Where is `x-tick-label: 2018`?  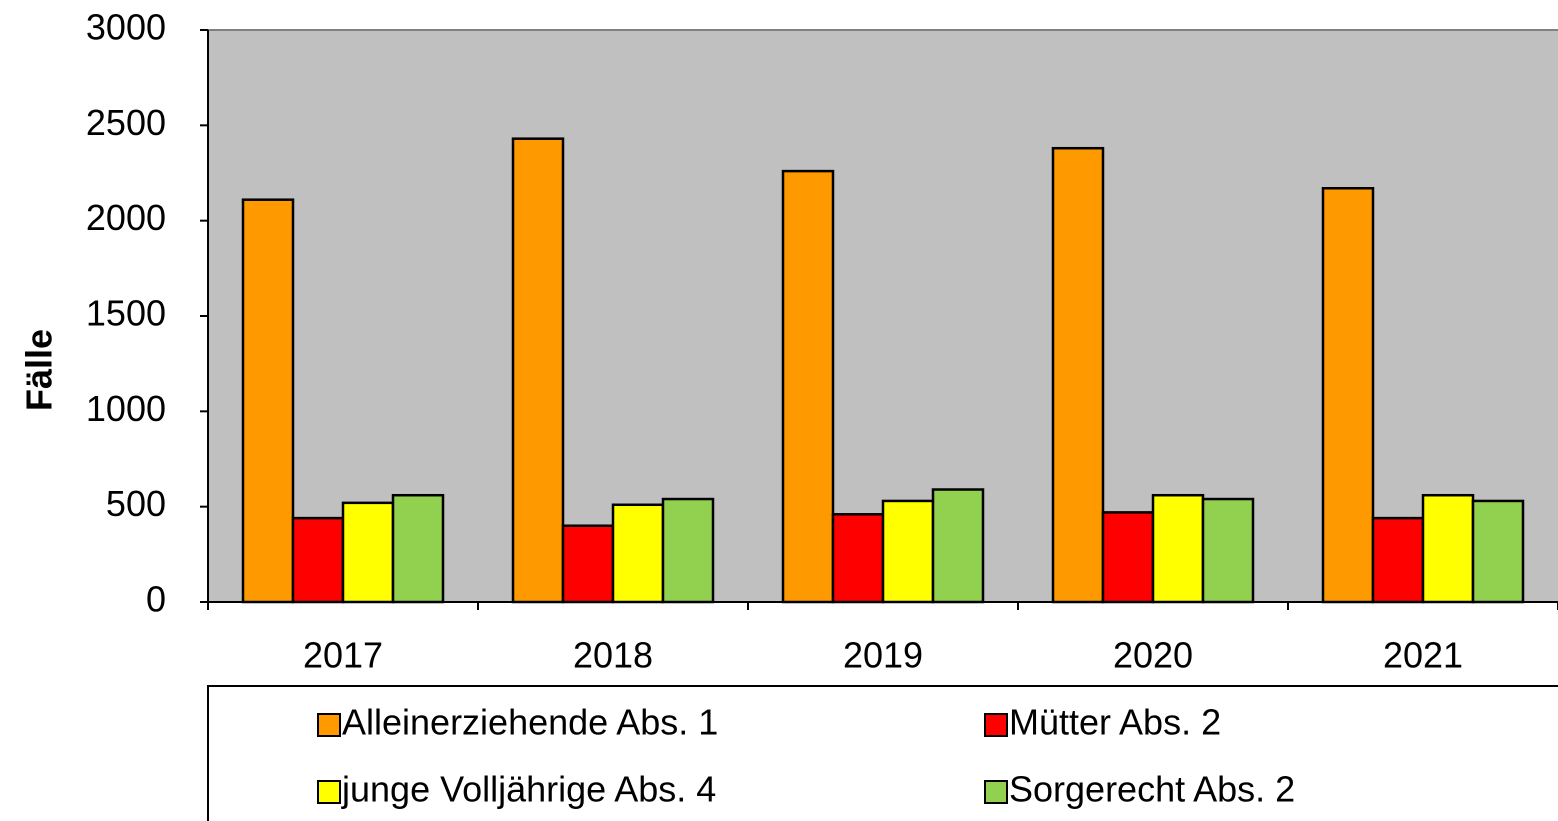
x-tick-label: 2018 is located at coordinates (613, 655).